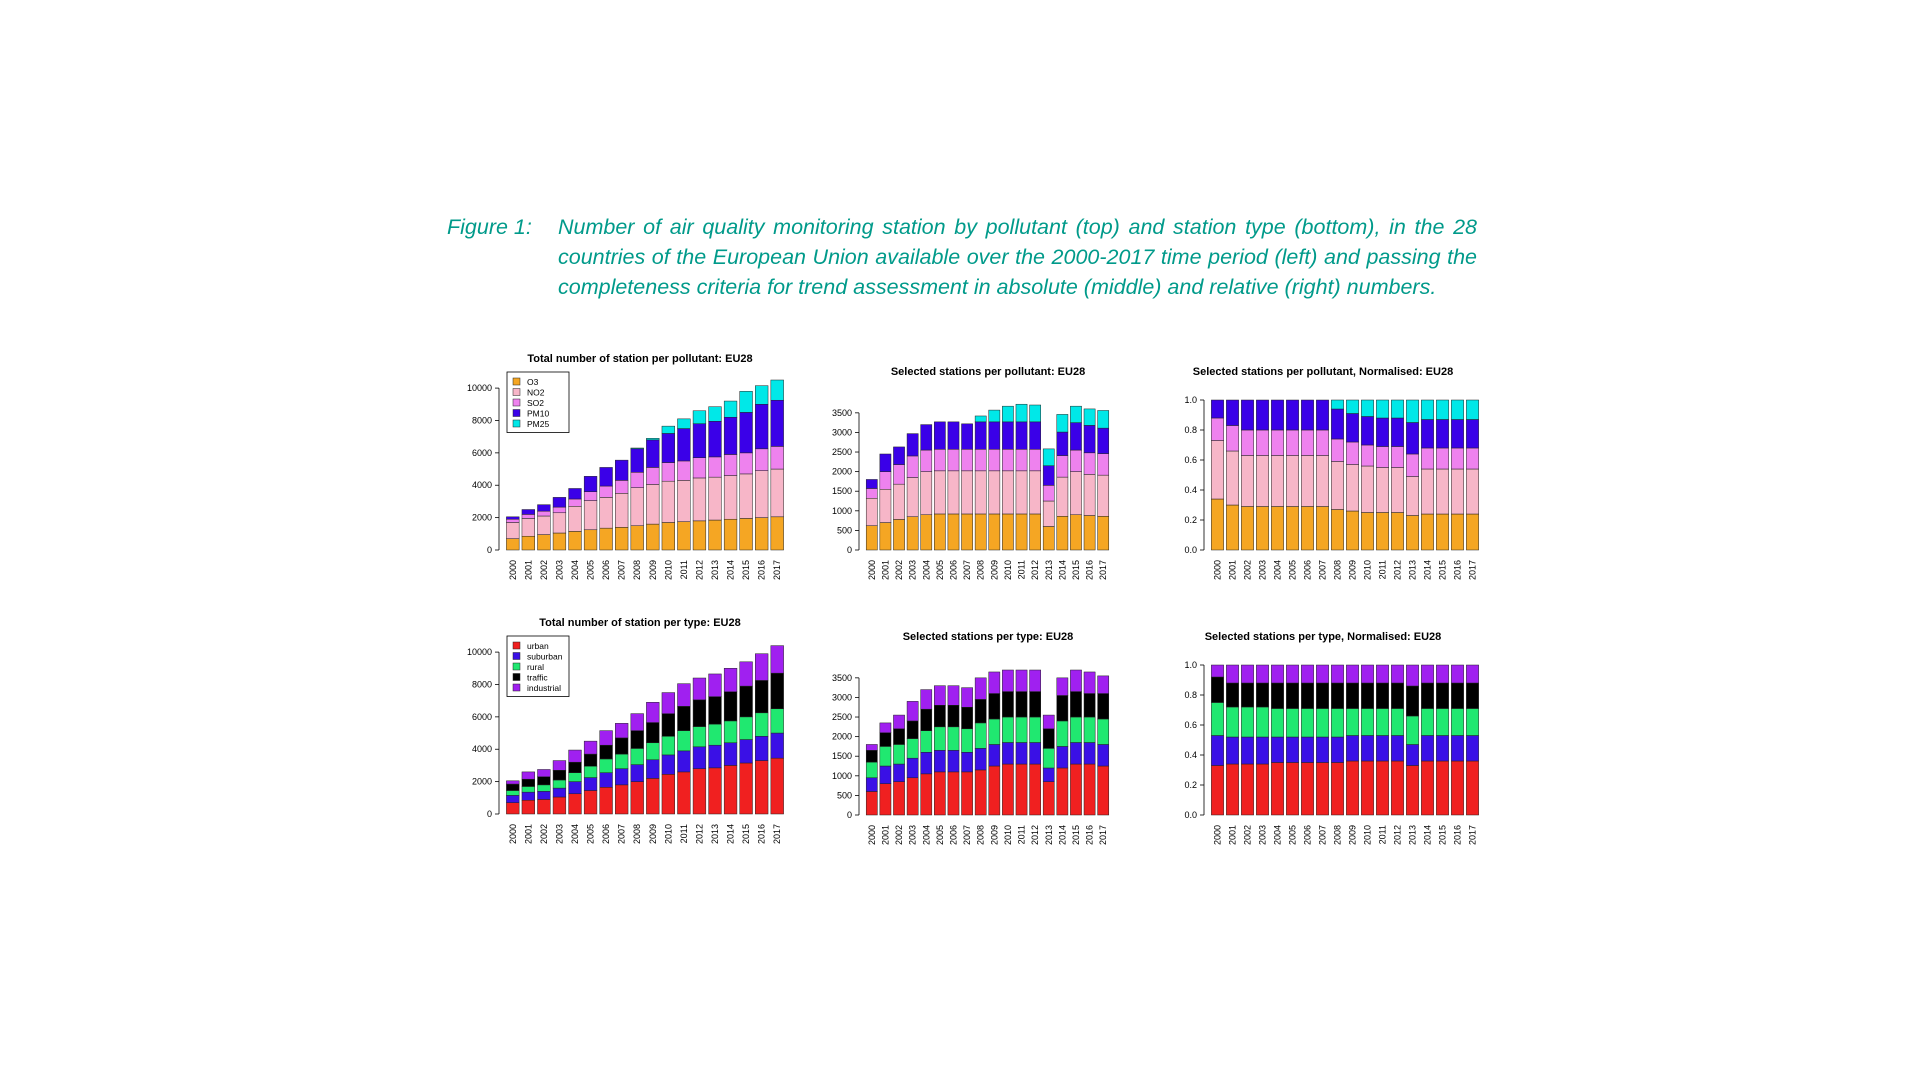 The width and height of the screenshot is (1920, 1080). I want to click on bar-segment-pm25-2015, so click(1442, 409).